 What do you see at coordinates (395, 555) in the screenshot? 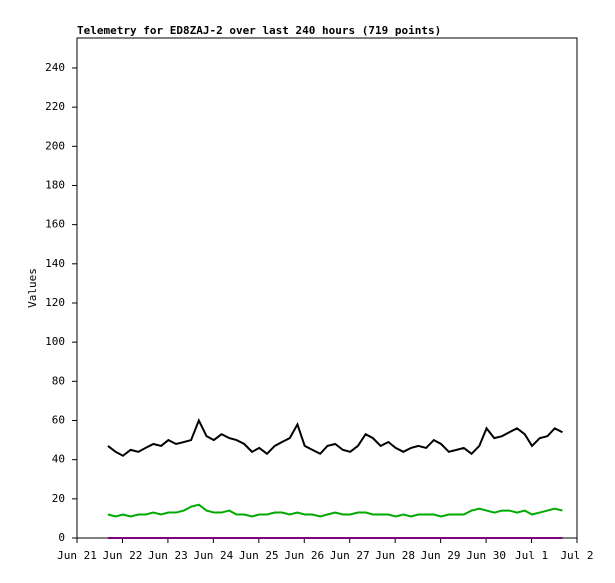
I see `x-tick-label: Jun 28` at bounding box center [395, 555].